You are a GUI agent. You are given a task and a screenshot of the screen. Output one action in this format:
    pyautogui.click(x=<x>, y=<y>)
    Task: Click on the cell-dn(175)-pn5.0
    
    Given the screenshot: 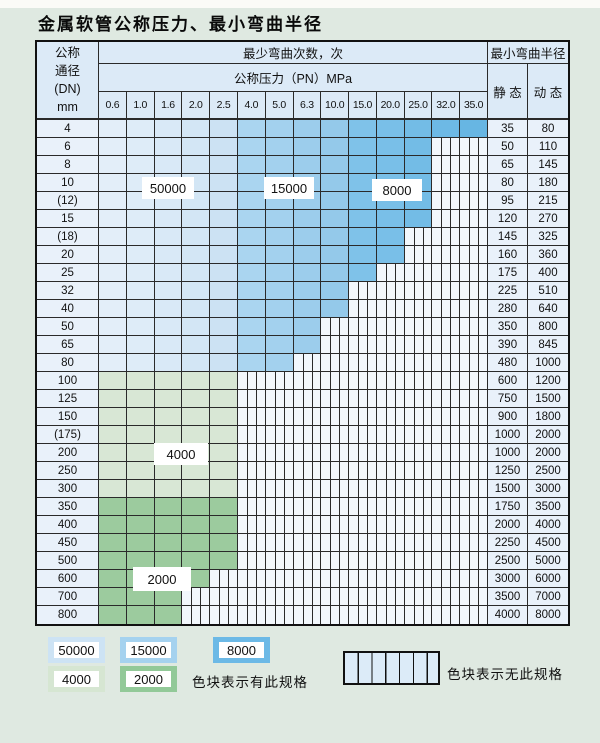 What is the action you would take?
    pyautogui.click(x=279, y=435)
    